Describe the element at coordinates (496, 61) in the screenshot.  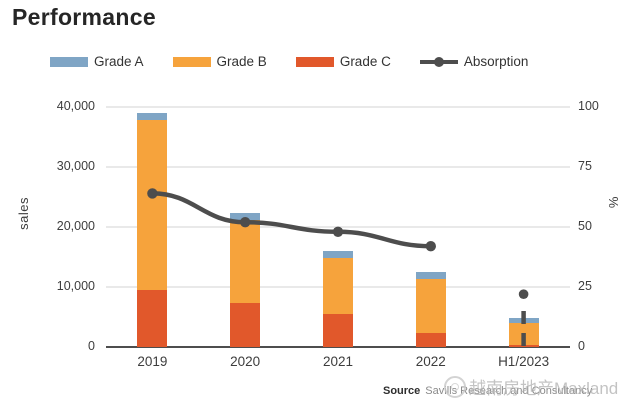
I see `legend-label: Absorption` at that location.